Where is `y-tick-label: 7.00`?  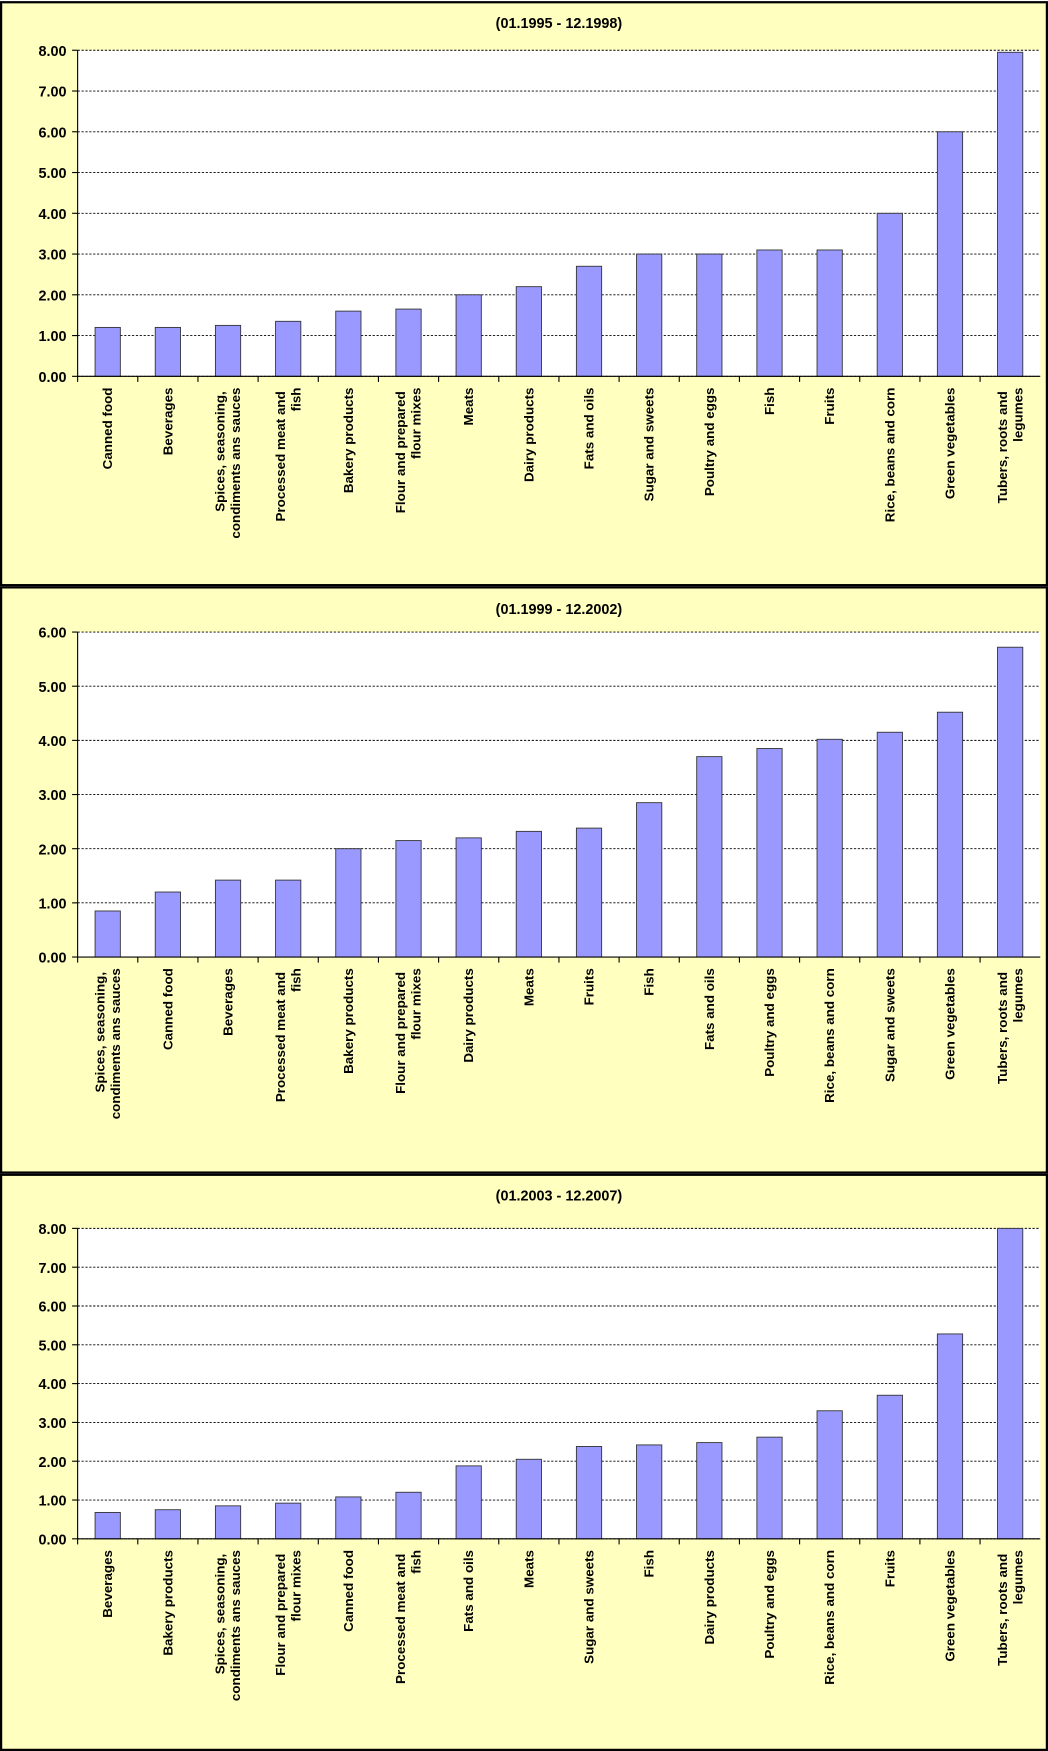
y-tick-label: 7.00 is located at coordinates (52, 1269).